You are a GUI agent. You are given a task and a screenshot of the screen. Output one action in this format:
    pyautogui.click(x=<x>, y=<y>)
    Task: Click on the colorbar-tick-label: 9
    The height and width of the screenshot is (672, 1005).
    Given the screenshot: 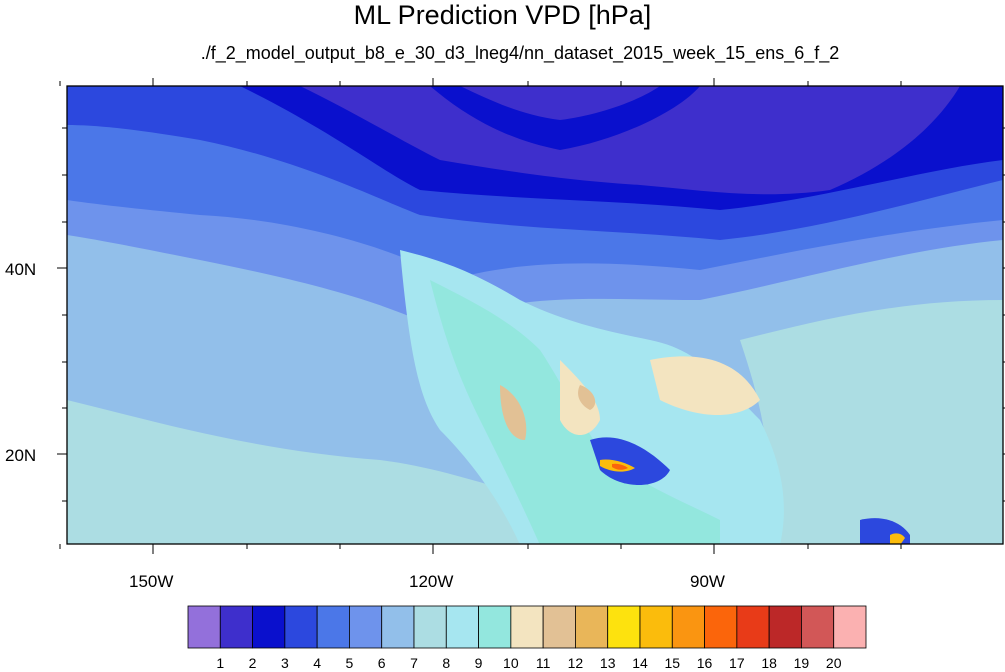 What is the action you would take?
    pyautogui.click(x=478, y=663)
    